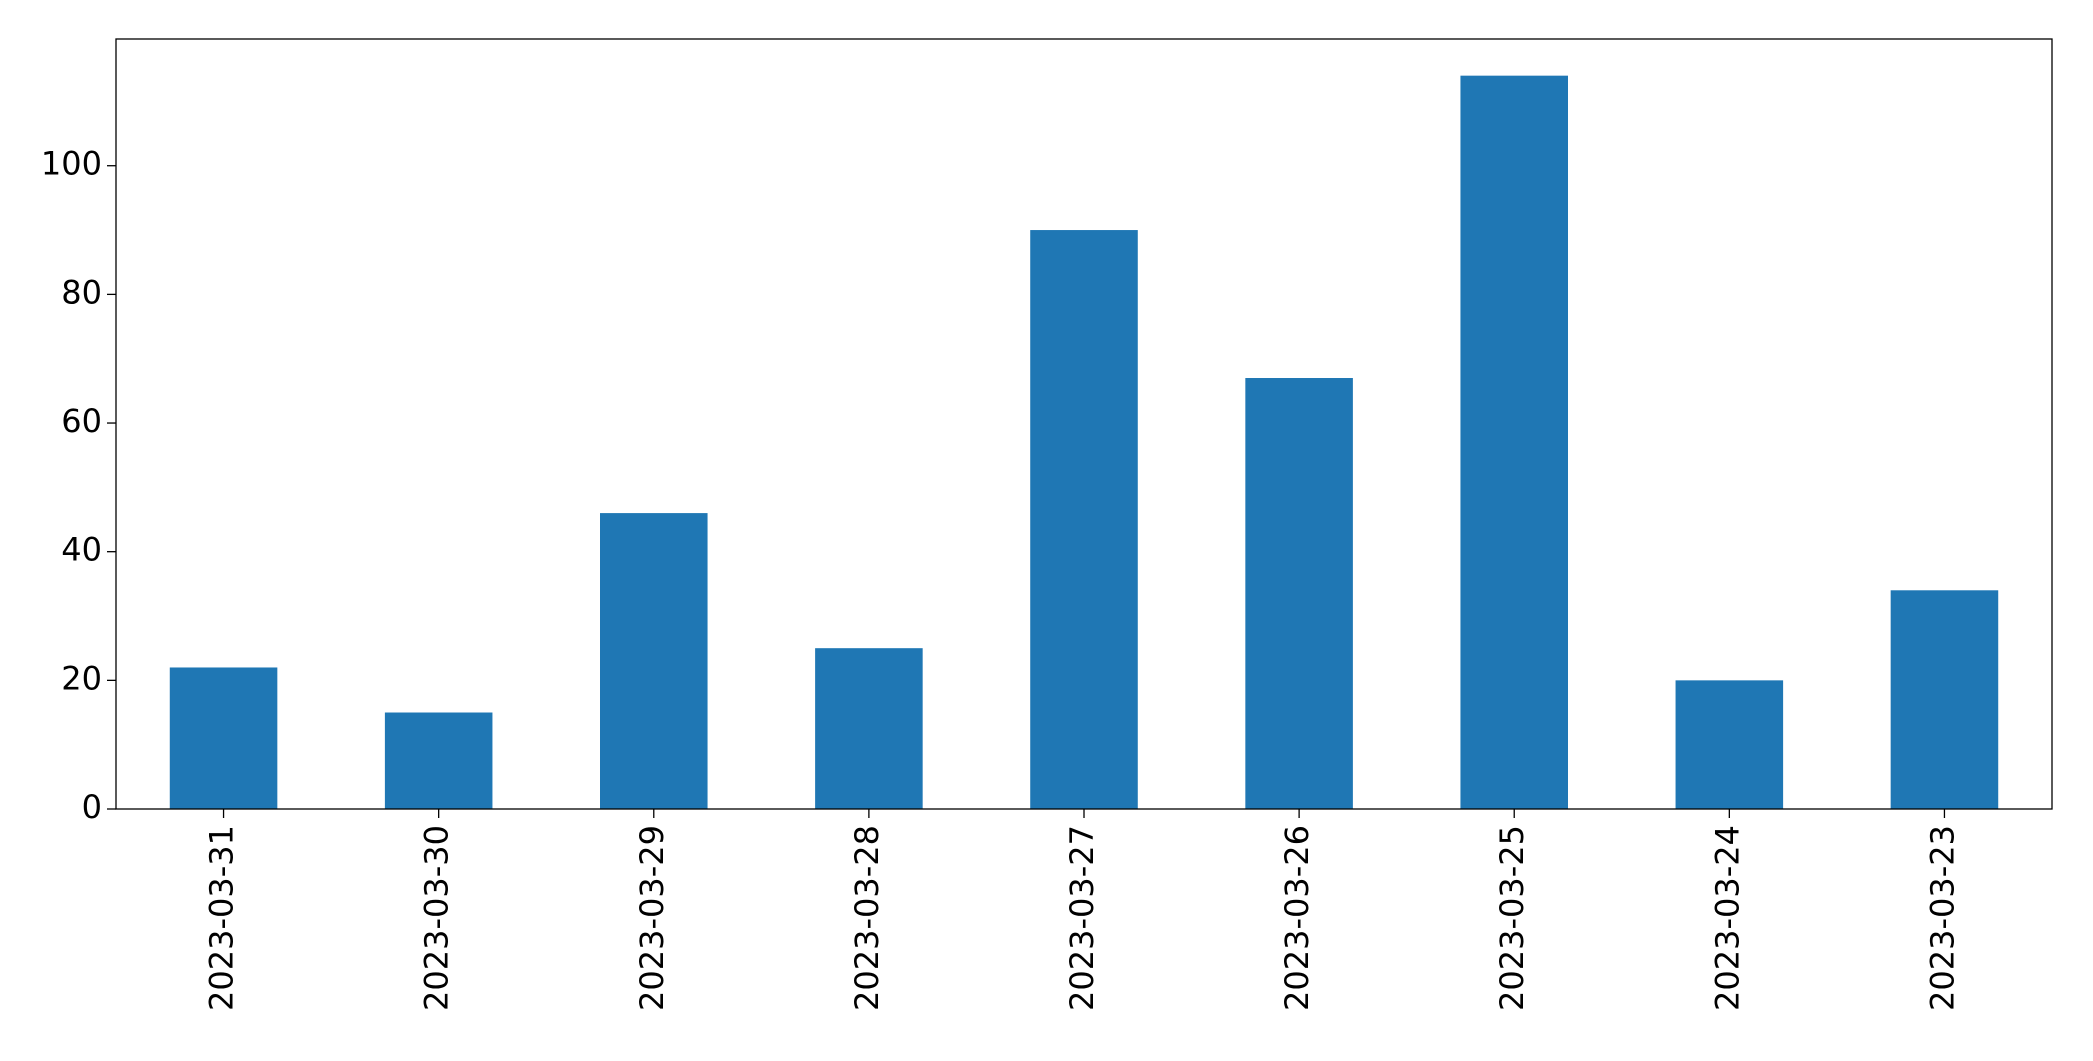 This screenshot has height=1061, width=2093. Describe the element at coordinates (71, 164) in the screenshot. I see `y-tick-label: 100` at that location.